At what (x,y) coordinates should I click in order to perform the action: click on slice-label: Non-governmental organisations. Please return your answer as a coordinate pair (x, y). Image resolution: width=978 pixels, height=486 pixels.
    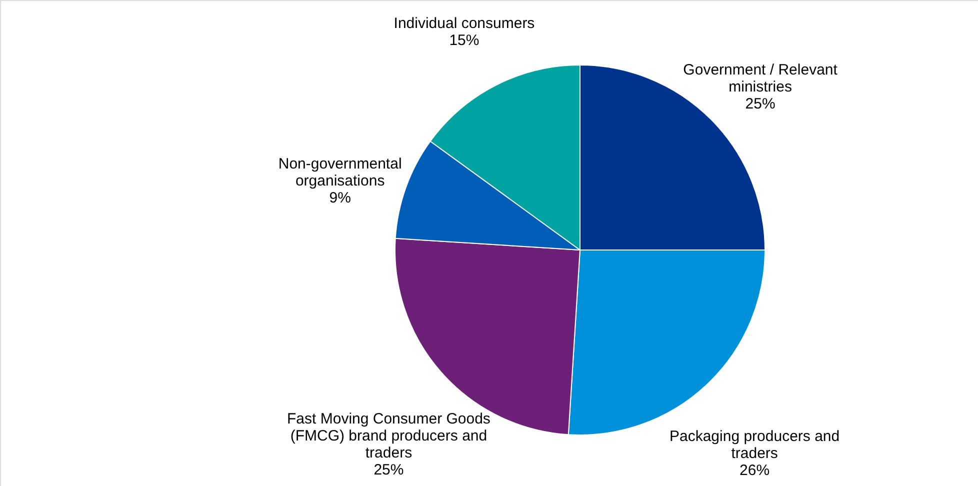
    Looking at the image, I should click on (340, 173).